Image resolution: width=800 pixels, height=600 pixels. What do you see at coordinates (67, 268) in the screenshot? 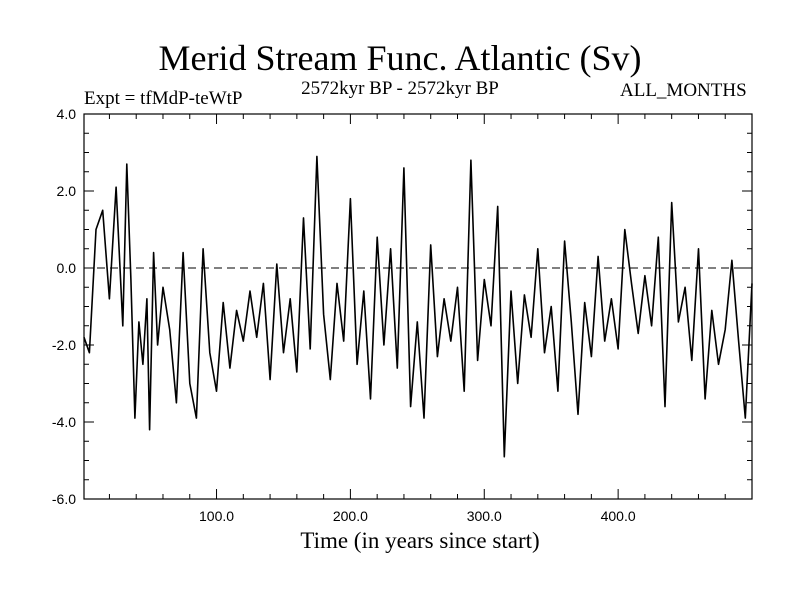
I see `y-tick-label: 0.0` at bounding box center [67, 268].